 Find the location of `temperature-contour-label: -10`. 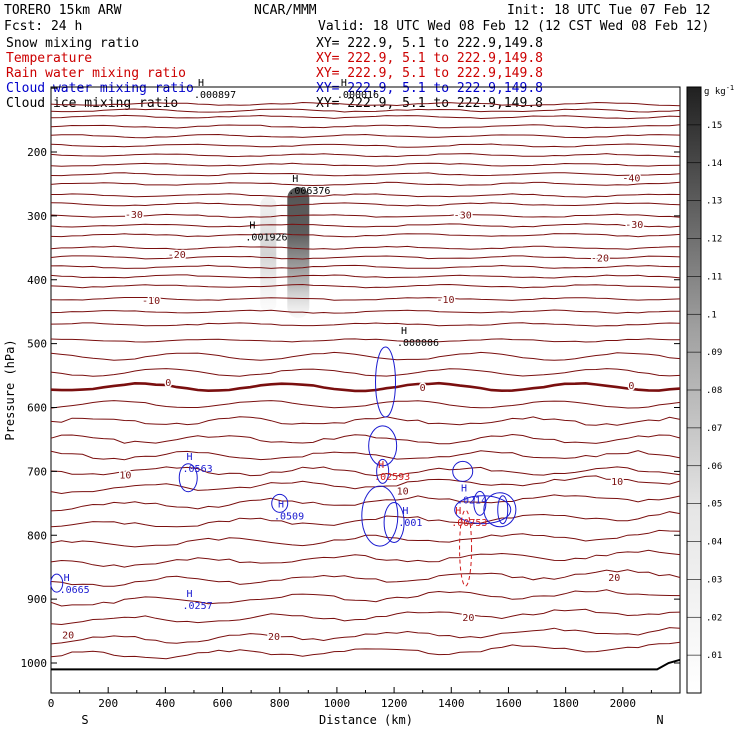

temperature-contour-label: -10 is located at coordinates (151, 301).